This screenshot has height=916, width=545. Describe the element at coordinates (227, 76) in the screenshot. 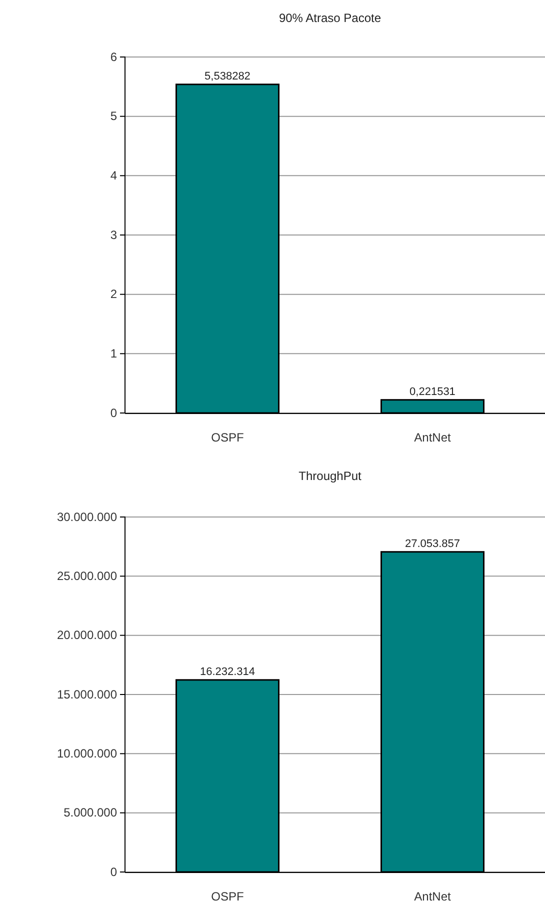

I see `data-label: 5,538282` at that location.